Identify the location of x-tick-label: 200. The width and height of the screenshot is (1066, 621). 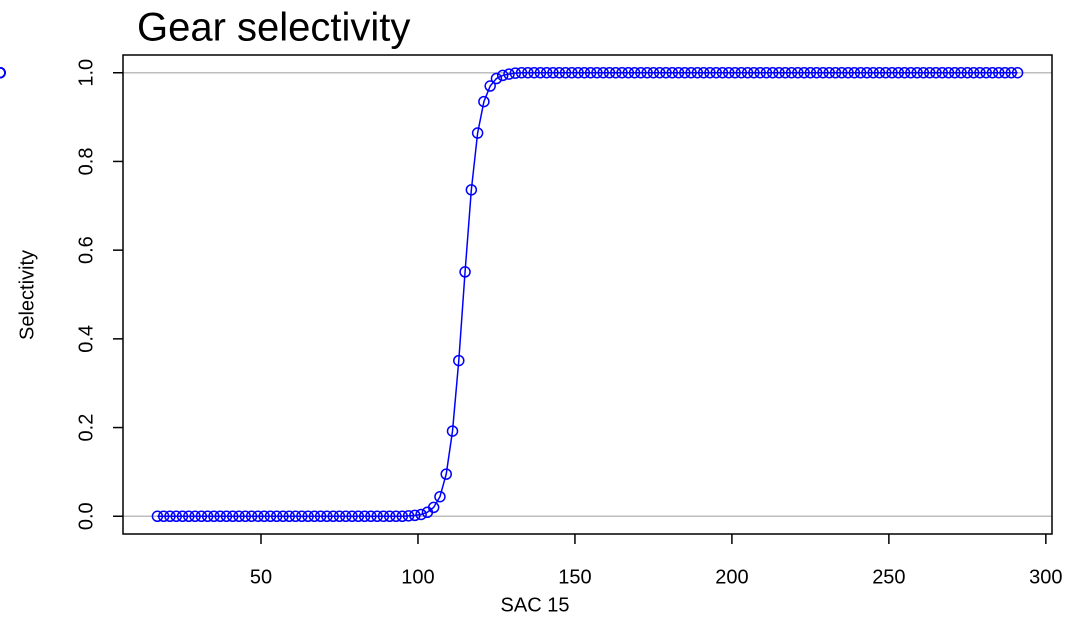
(731, 577).